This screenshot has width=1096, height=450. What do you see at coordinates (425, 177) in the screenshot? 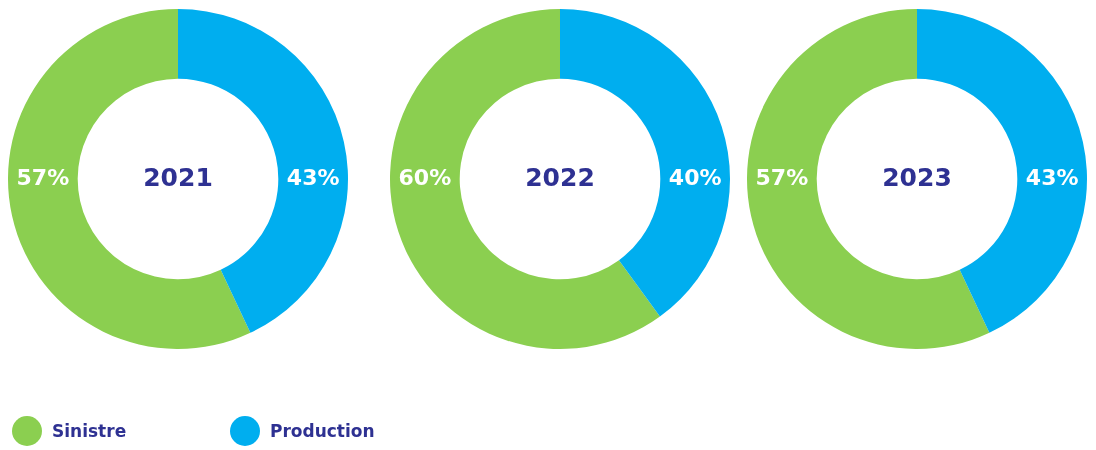
I see `data-label: 60%` at bounding box center [425, 177].